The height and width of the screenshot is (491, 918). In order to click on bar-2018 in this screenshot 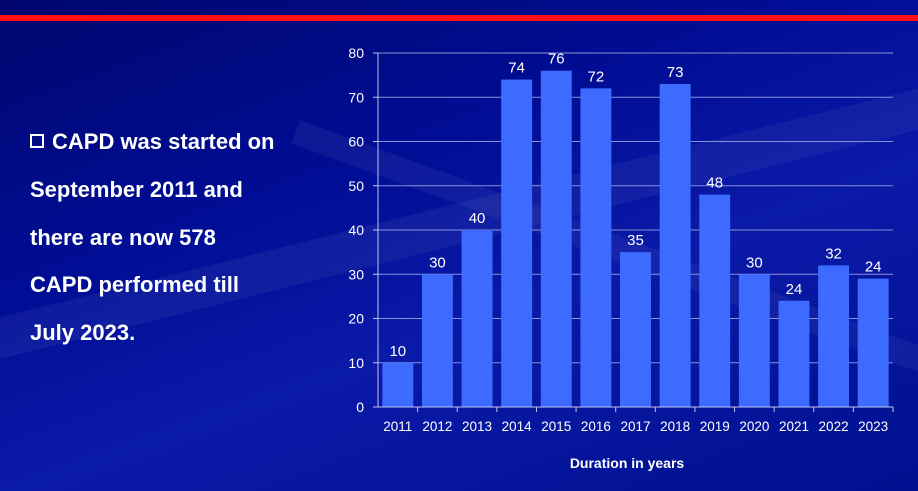, I will do `click(675, 245)`.